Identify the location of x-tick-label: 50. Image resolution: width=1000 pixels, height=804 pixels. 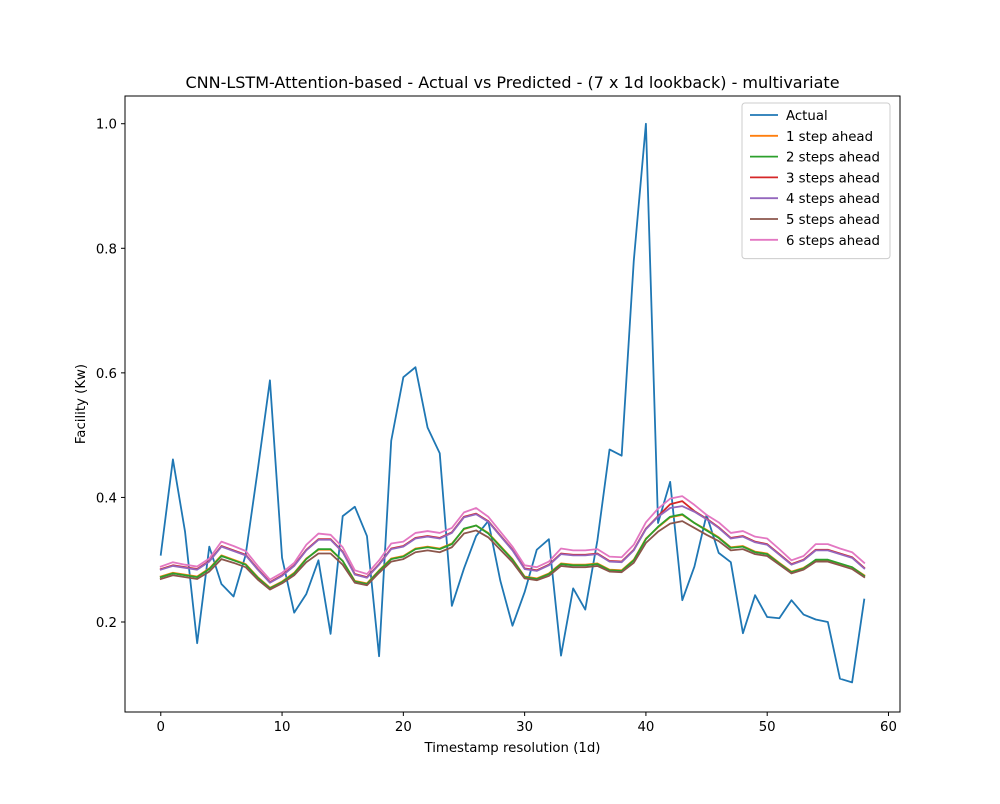
(767, 727).